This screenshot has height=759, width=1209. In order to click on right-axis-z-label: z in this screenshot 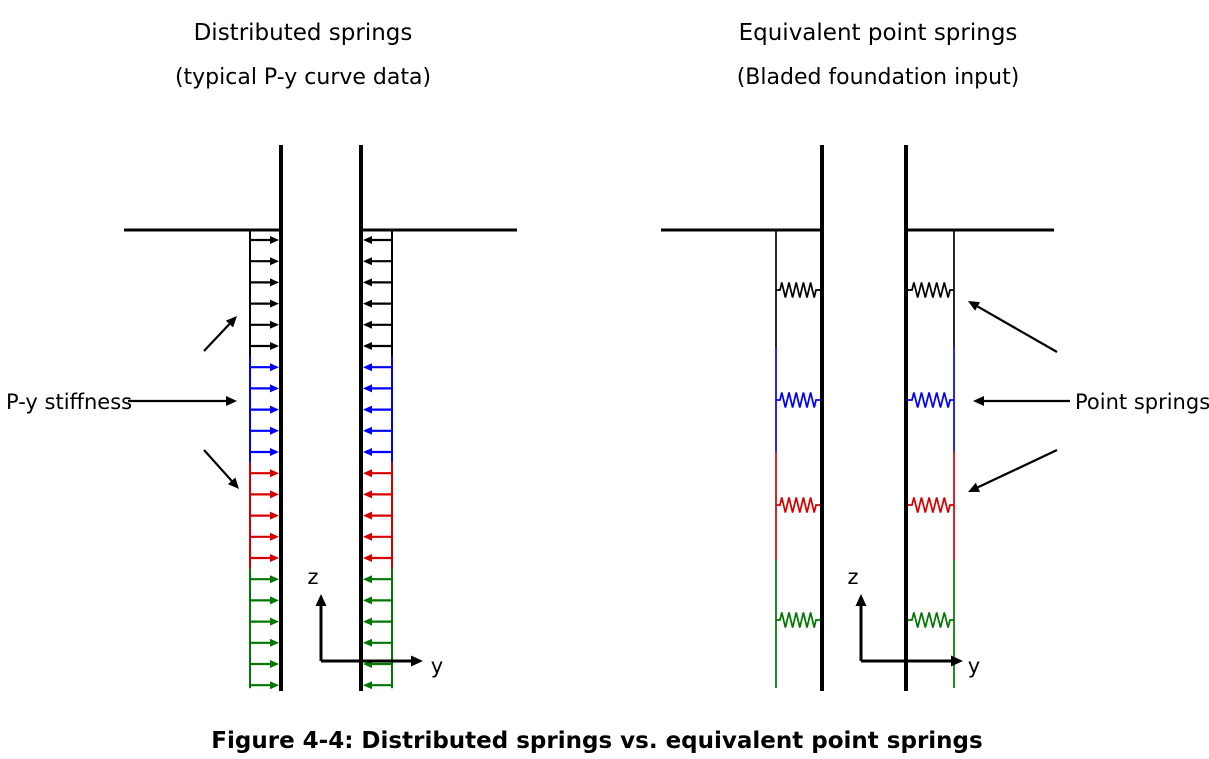, I will do `click(852, 577)`.